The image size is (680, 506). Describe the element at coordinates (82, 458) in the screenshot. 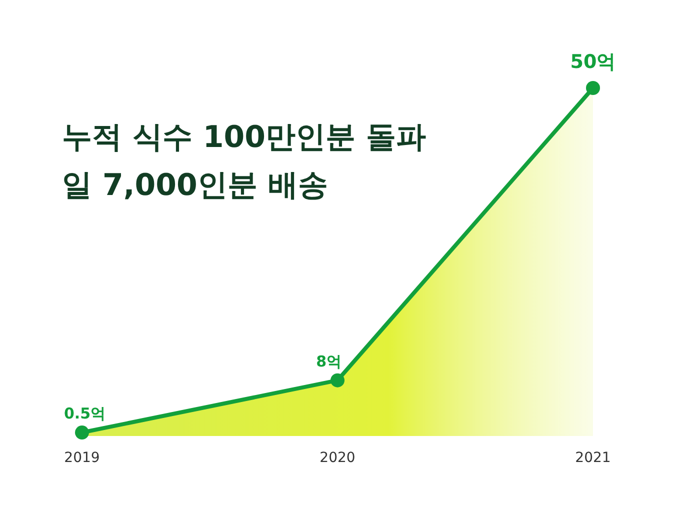

I see `x-tick-label: 2019` at that location.